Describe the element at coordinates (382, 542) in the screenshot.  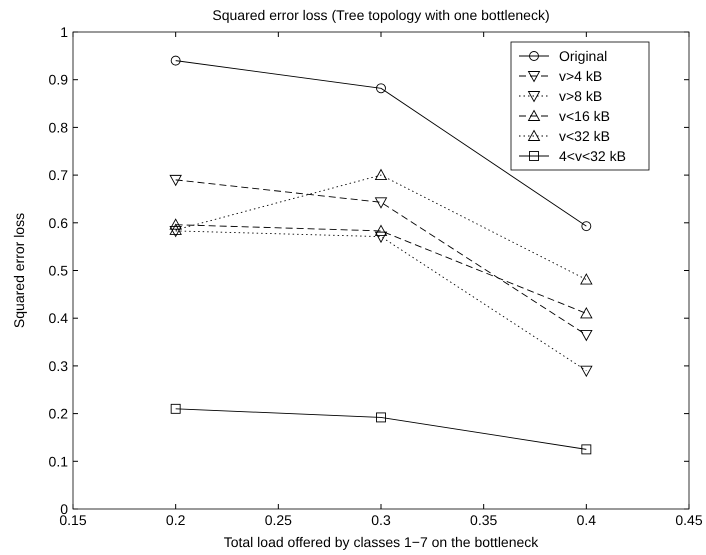
I see `x-axis-title: Total load offered by classes 1−7 on the bottleneck` at that location.